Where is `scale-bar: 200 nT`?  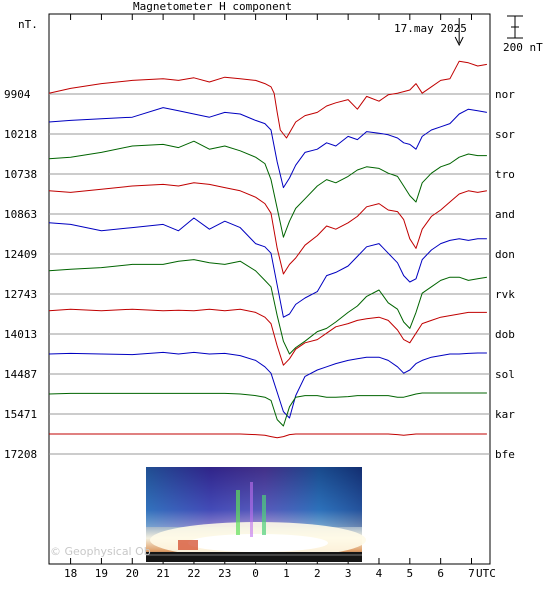 scale-bar: 200 nT is located at coordinates (523, 34).